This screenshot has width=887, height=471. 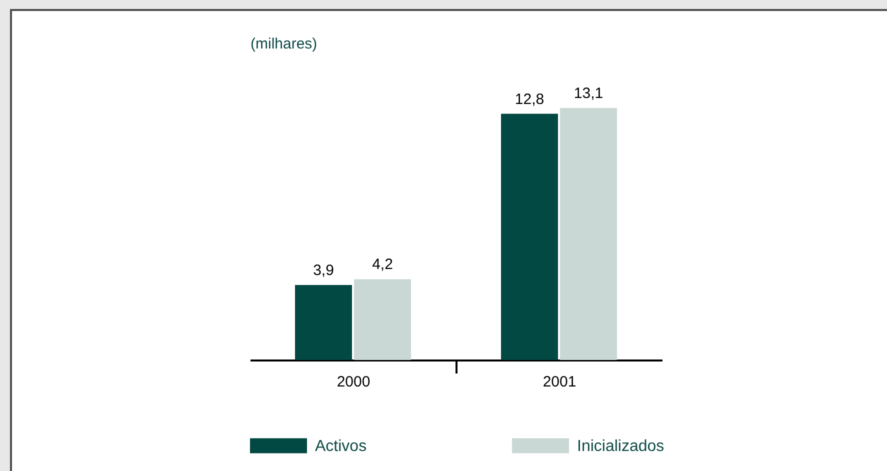 What do you see at coordinates (323, 270) in the screenshot?
I see `data-label: 3,9` at bounding box center [323, 270].